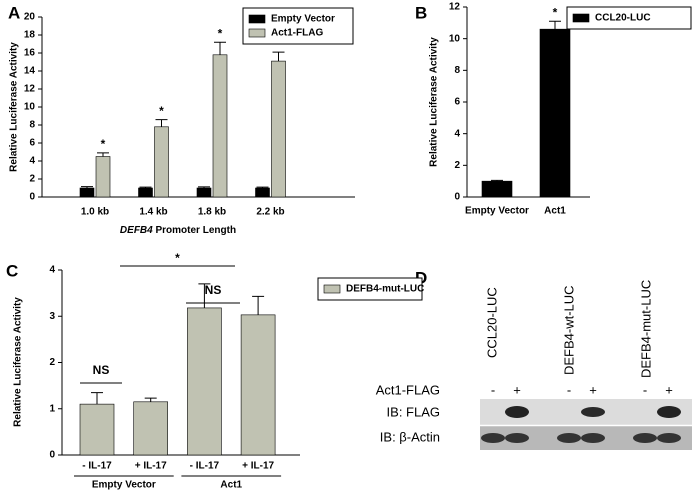  What do you see at coordinates (153, 212) in the screenshot?
I see `x-tick-label: 1.4 kb` at bounding box center [153, 212].